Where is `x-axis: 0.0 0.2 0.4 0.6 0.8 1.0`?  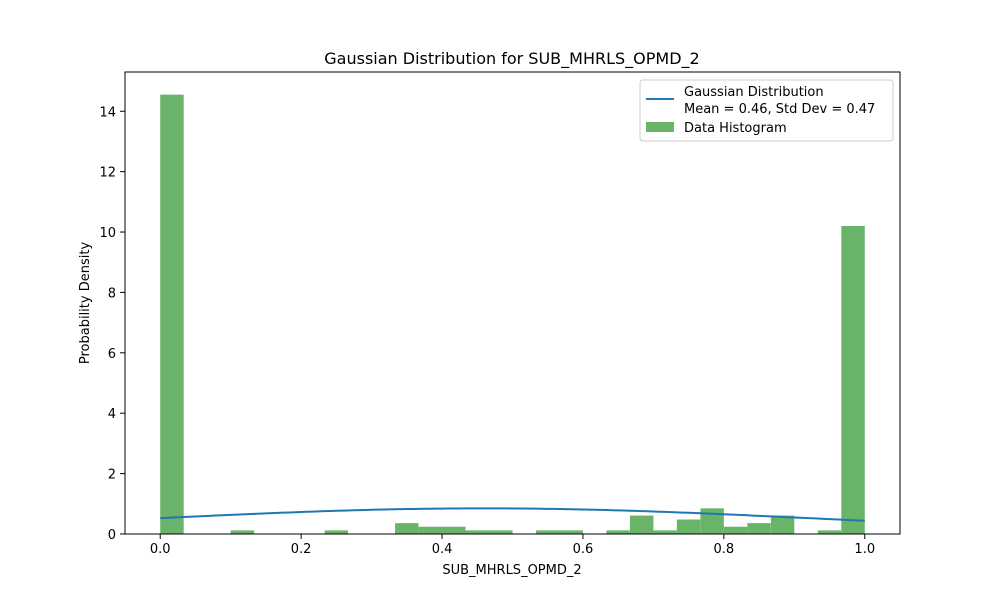 x-axis: 0.0 0.2 0.4 0.6 0.8 1.0 is located at coordinates (512, 545).